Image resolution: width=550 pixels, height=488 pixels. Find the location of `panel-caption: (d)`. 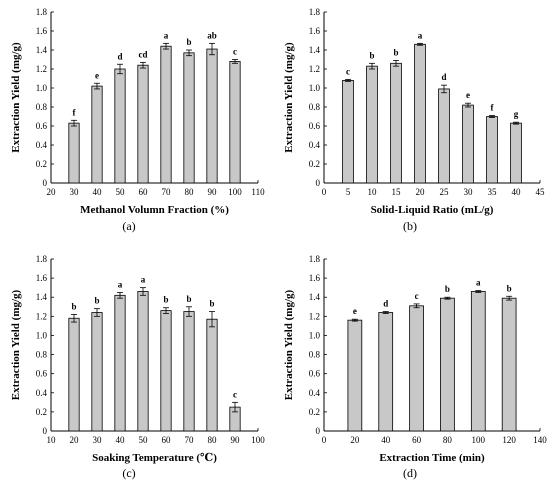

panel-caption: (d) is located at coordinates (410, 473).